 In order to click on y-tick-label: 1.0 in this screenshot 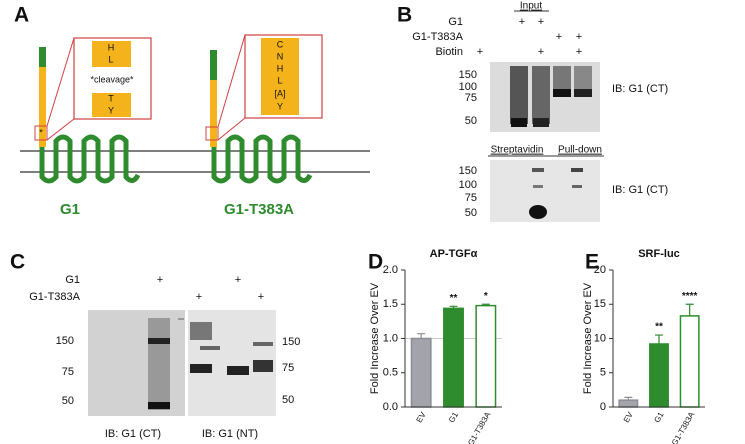, I will do `click(390, 338)`.